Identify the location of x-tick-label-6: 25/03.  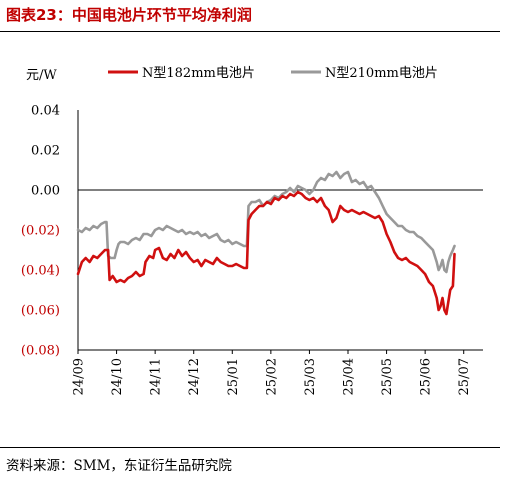
(310, 376).